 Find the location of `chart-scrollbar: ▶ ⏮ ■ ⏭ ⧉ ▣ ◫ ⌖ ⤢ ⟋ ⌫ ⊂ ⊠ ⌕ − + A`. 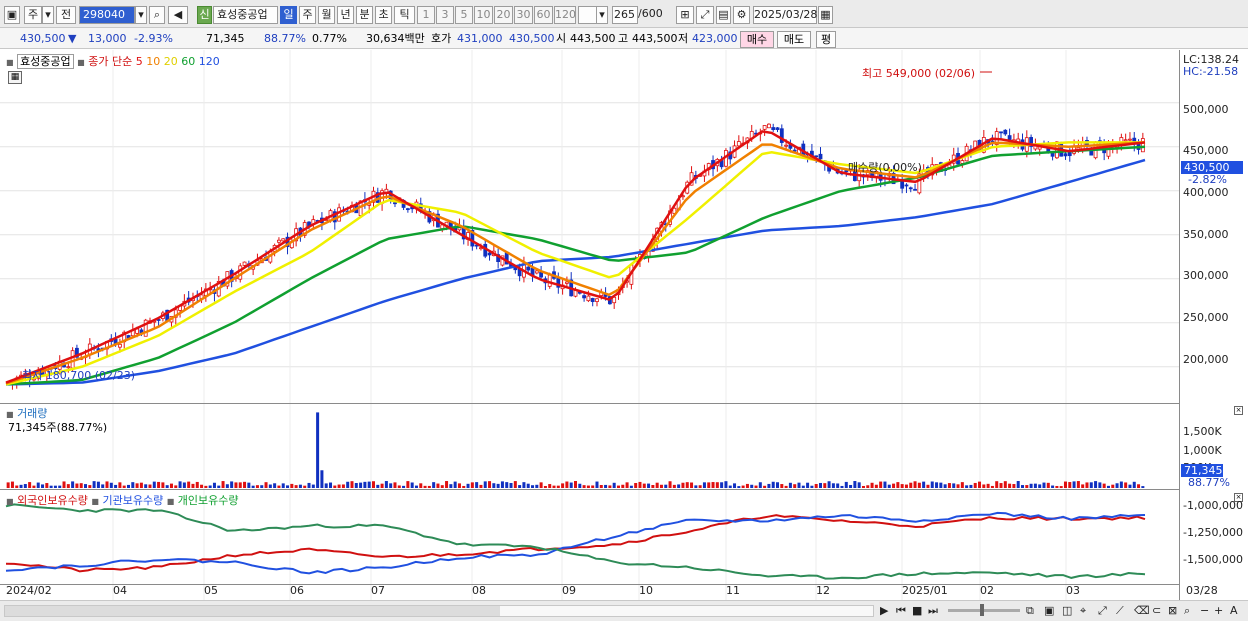

chart-scrollbar: ▶ ⏮ ■ ⏭ ⧉ ▣ ◫ ⌖ ⤢ ⟋ ⌫ ⊂ ⊠ ⌕ − + A is located at coordinates (624, 610).